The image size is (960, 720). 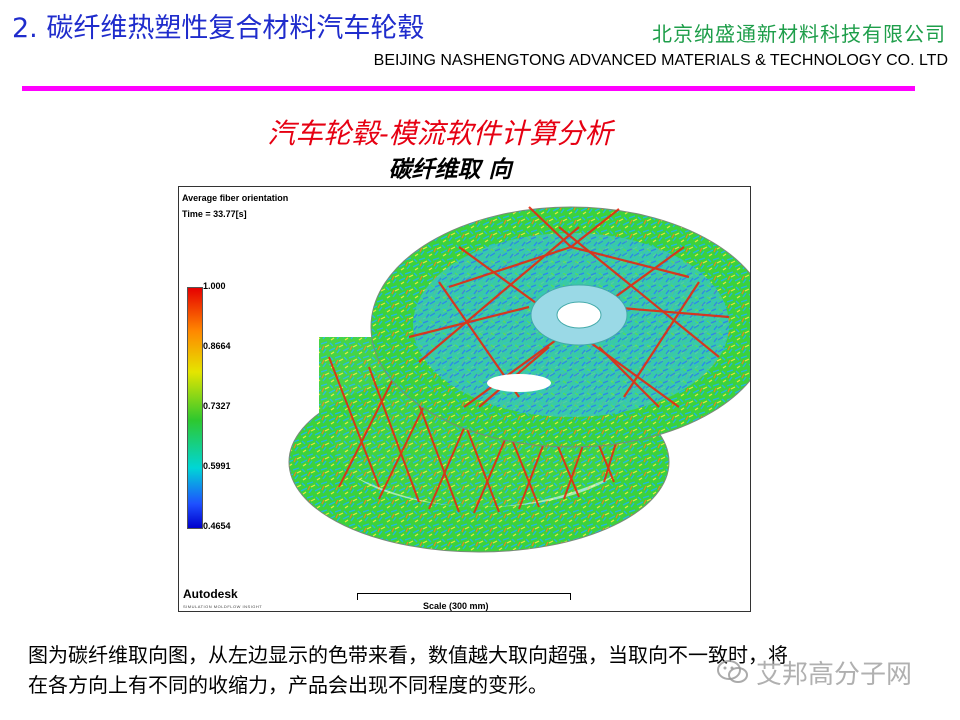 I want to click on figure-time: Time = 33.77[s], so click(x=214, y=214).